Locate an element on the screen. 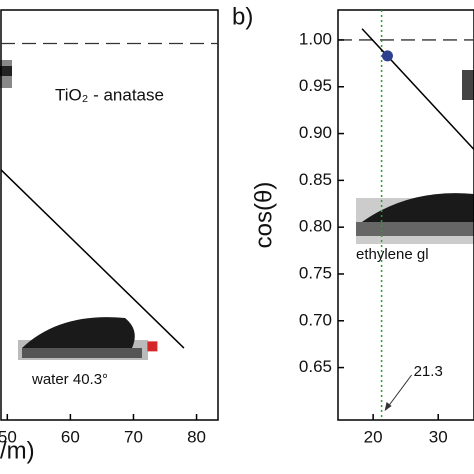  y-axis-label: cos(θ) is located at coordinates (263, 215).